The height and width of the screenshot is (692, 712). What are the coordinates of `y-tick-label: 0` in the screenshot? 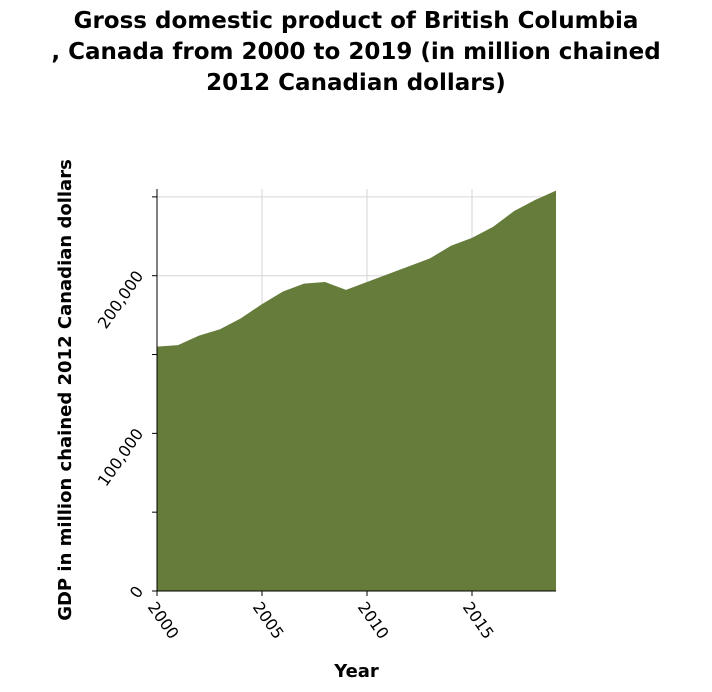 It's located at (136, 591).